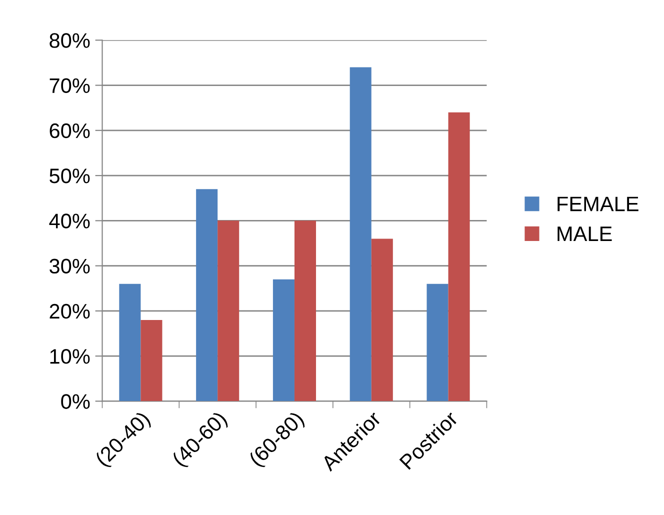 The height and width of the screenshot is (515, 664). Describe the element at coordinates (70, 130) in the screenshot. I see `y-tick-label: 60%` at that location.